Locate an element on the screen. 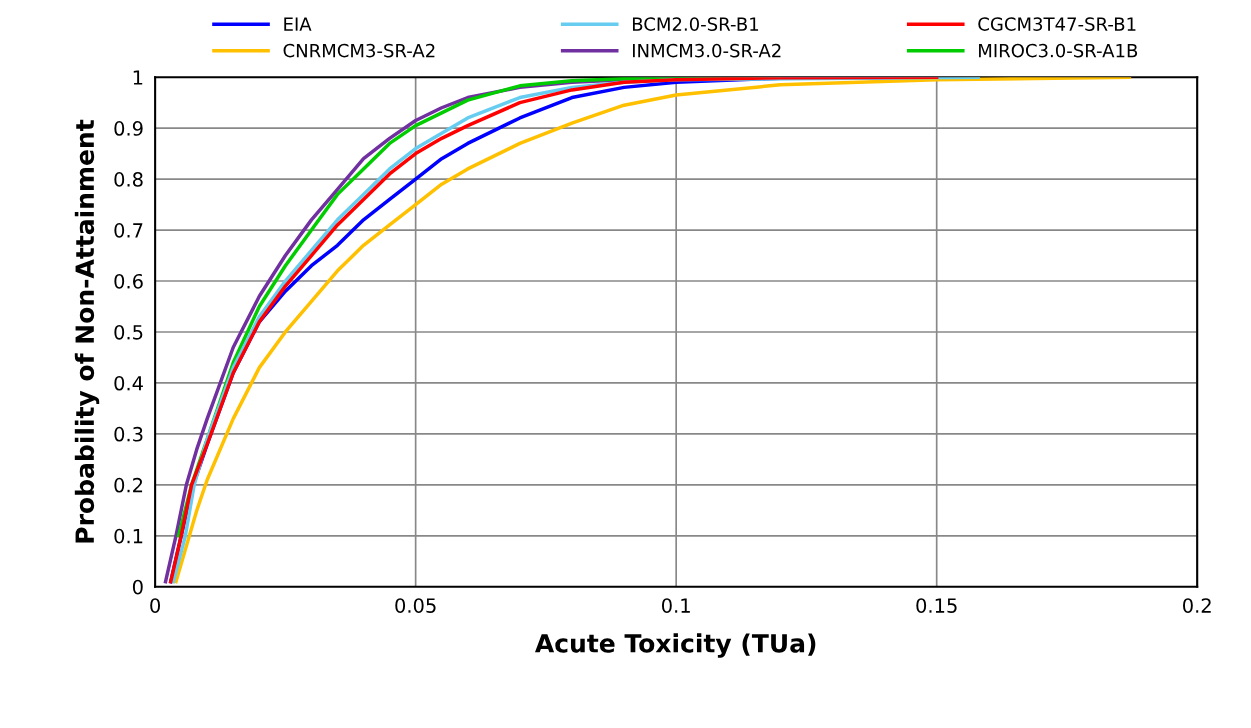  y-tick-label: 0.6 is located at coordinates (128, 281).